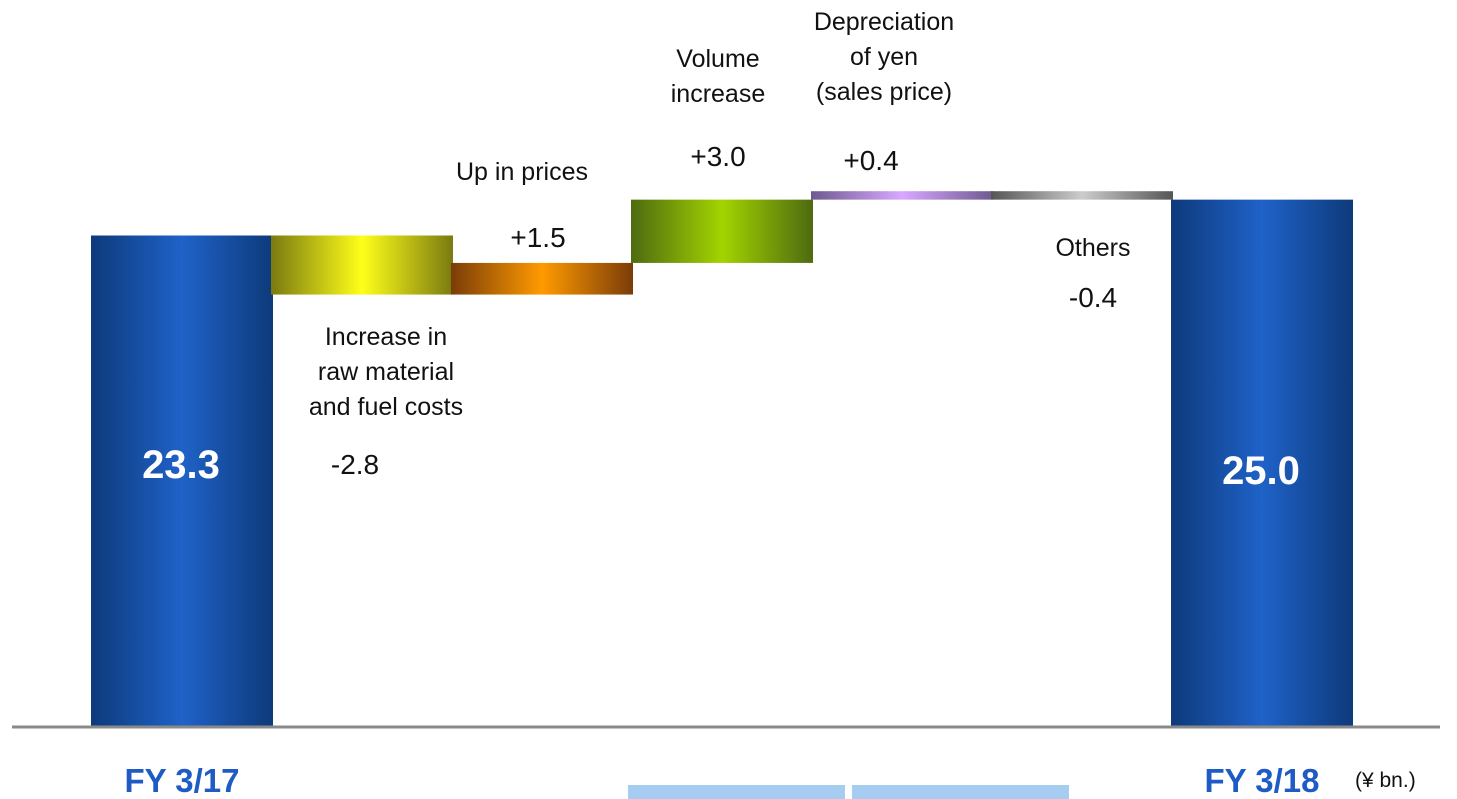 The width and height of the screenshot is (1457, 799). I want to click on bar-others, so click(1082, 195).